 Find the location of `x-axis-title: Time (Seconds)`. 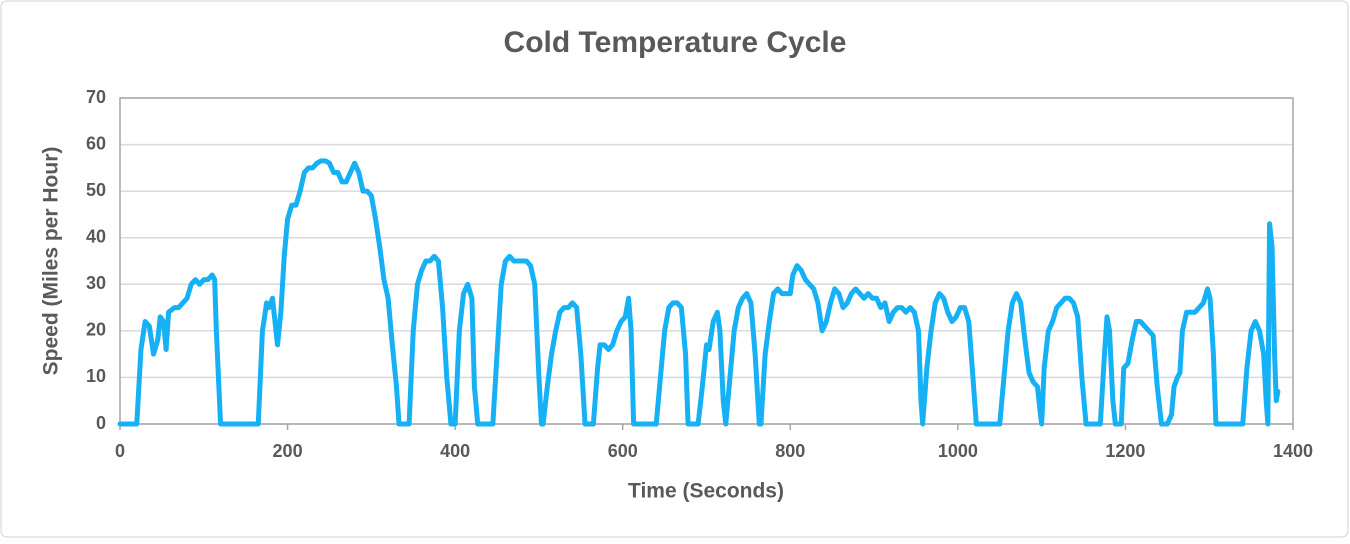

x-axis-title: Time (Seconds) is located at coordinates (706, 491).